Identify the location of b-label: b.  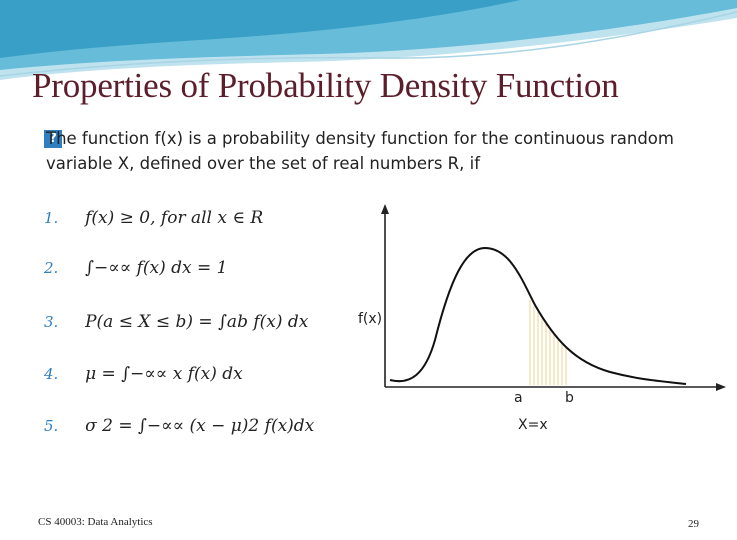
(569, 398).